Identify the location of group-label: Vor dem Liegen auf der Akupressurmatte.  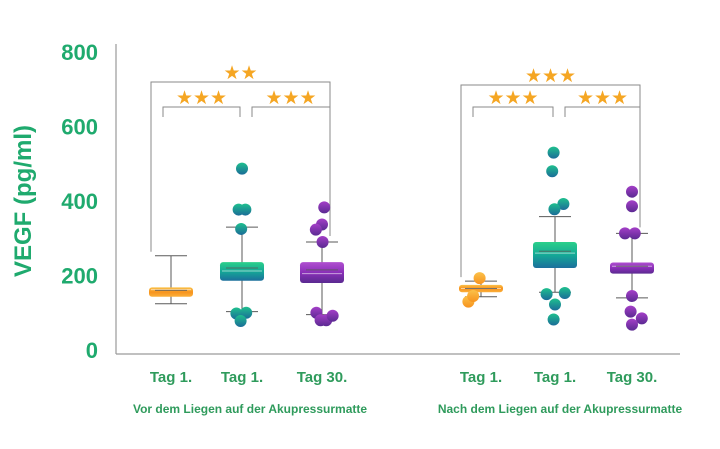
(250, 409).